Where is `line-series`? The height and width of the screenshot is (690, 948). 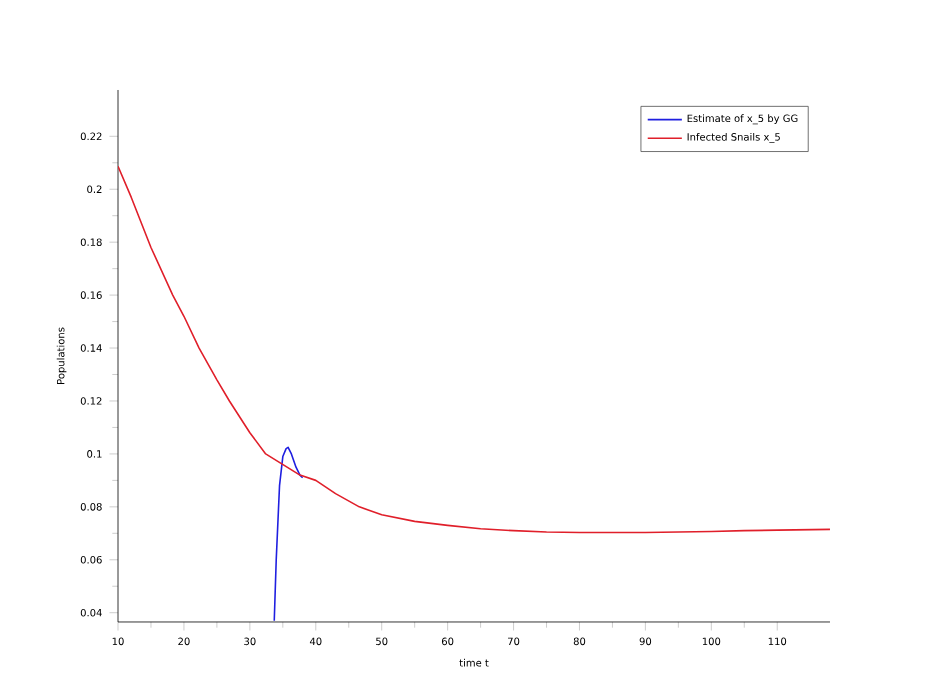
line-series is located at coordinates (288, 534).